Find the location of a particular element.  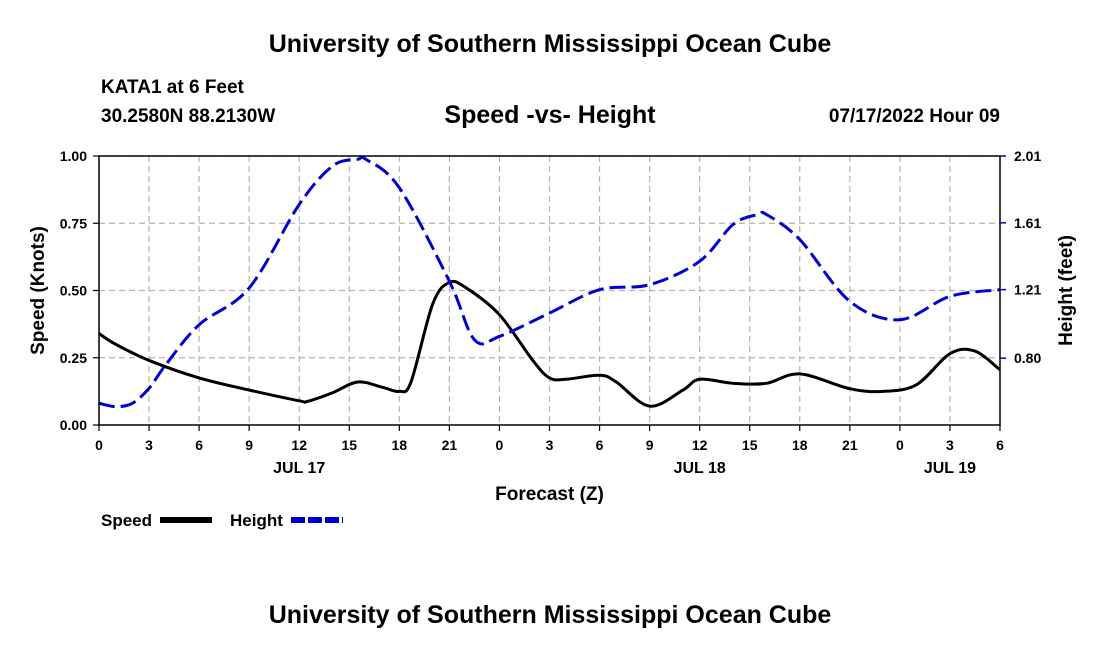

y2-tick-label: 2.01 is located at coordinates (1027, 156).